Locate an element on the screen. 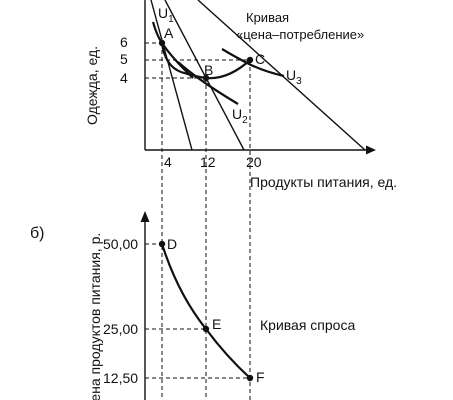 The width and height of the screenshot is (453, 400). point-c-label: C is located at coordinates (260, 59).